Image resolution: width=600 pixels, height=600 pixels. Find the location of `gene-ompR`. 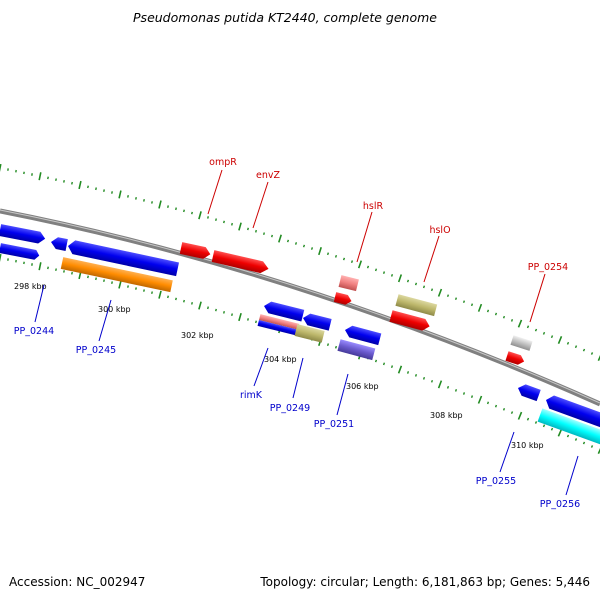

gene-ompR is located at coordinates (195, 251).